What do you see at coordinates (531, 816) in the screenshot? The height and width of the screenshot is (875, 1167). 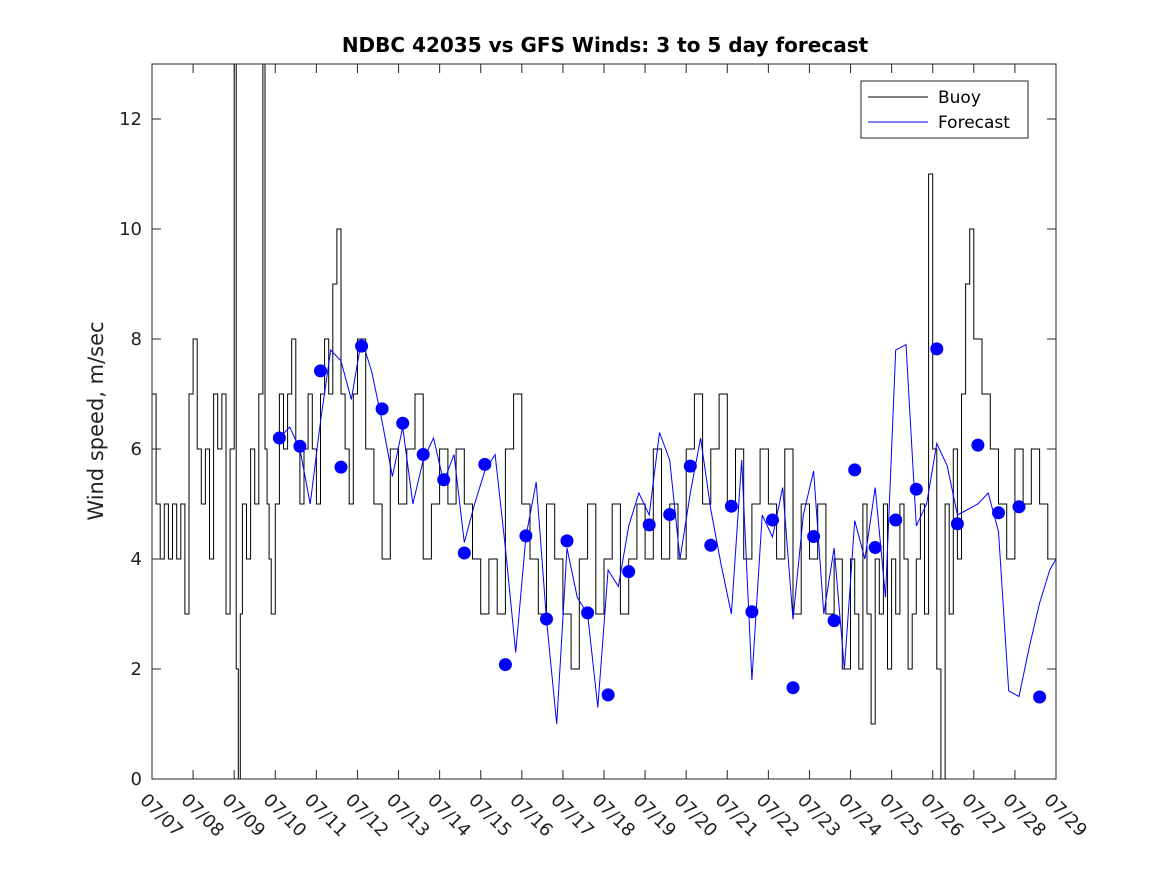 I see `x-tick-label: 07/16` at bounding box center [531, 816].